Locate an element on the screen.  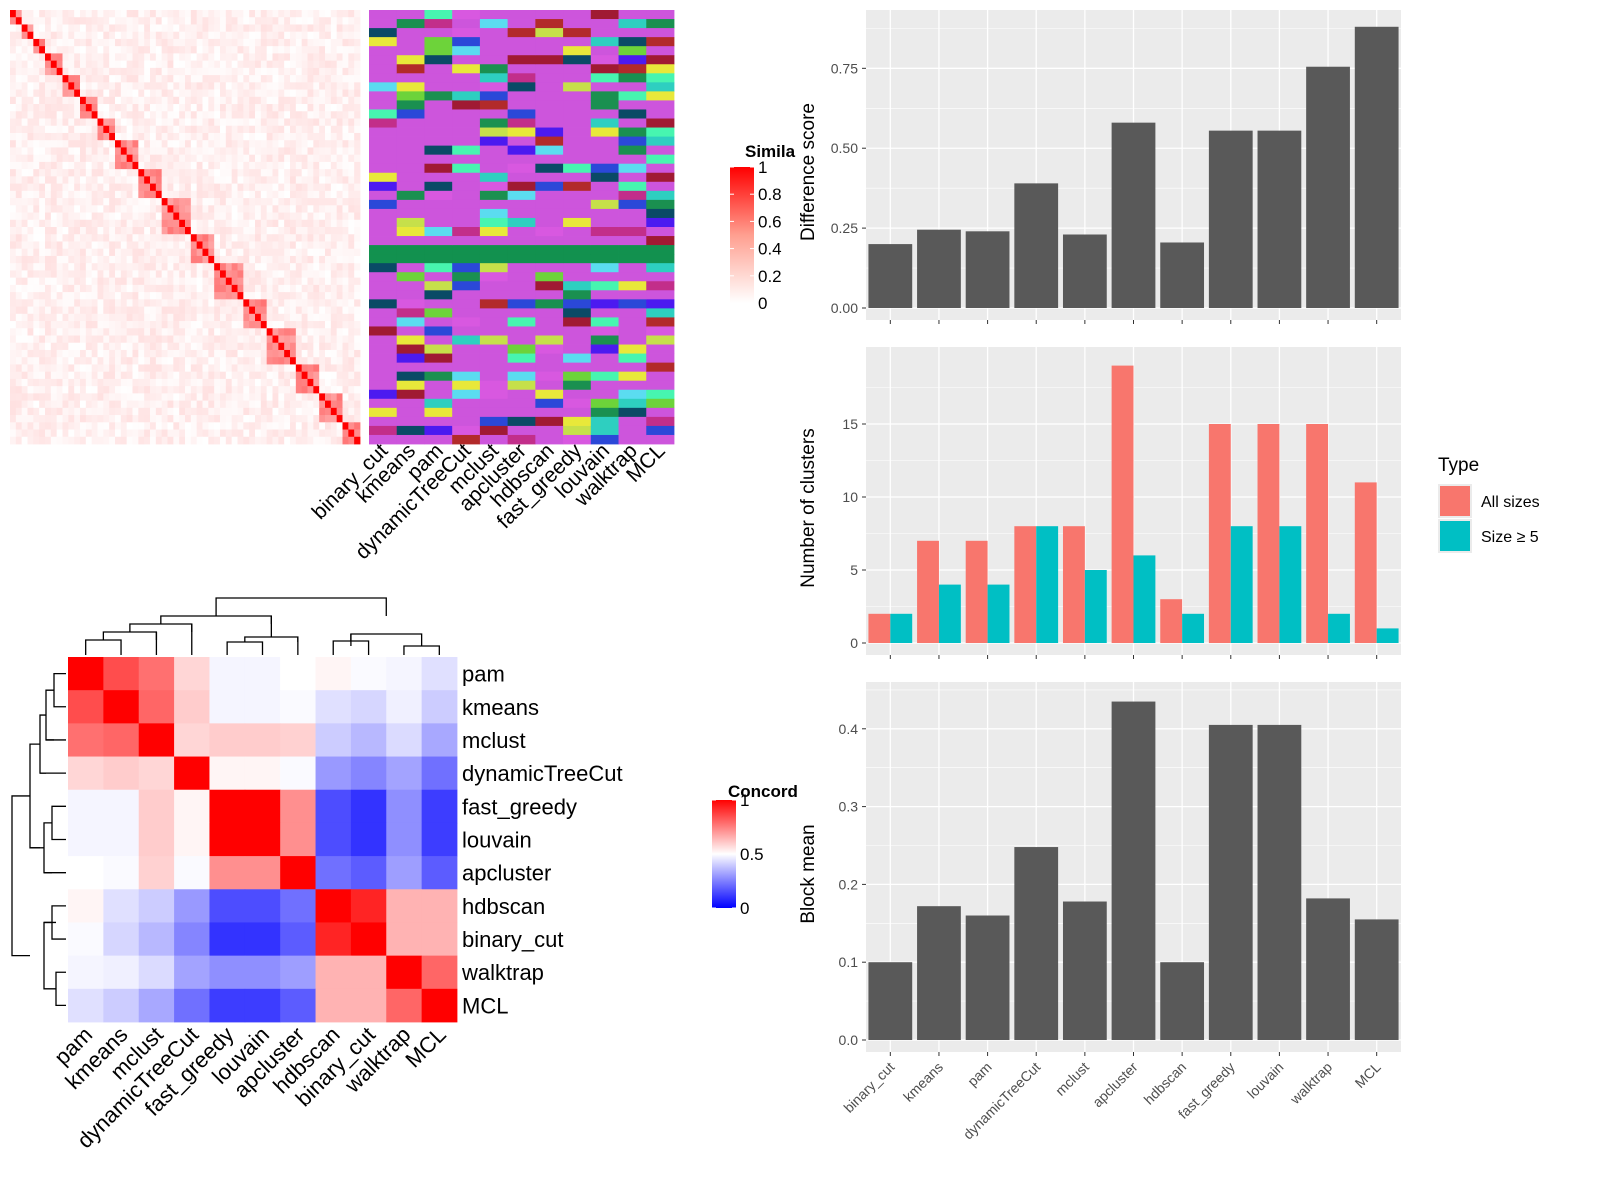
y-tick-label: 0.1 is located at coordinates (849, 962).